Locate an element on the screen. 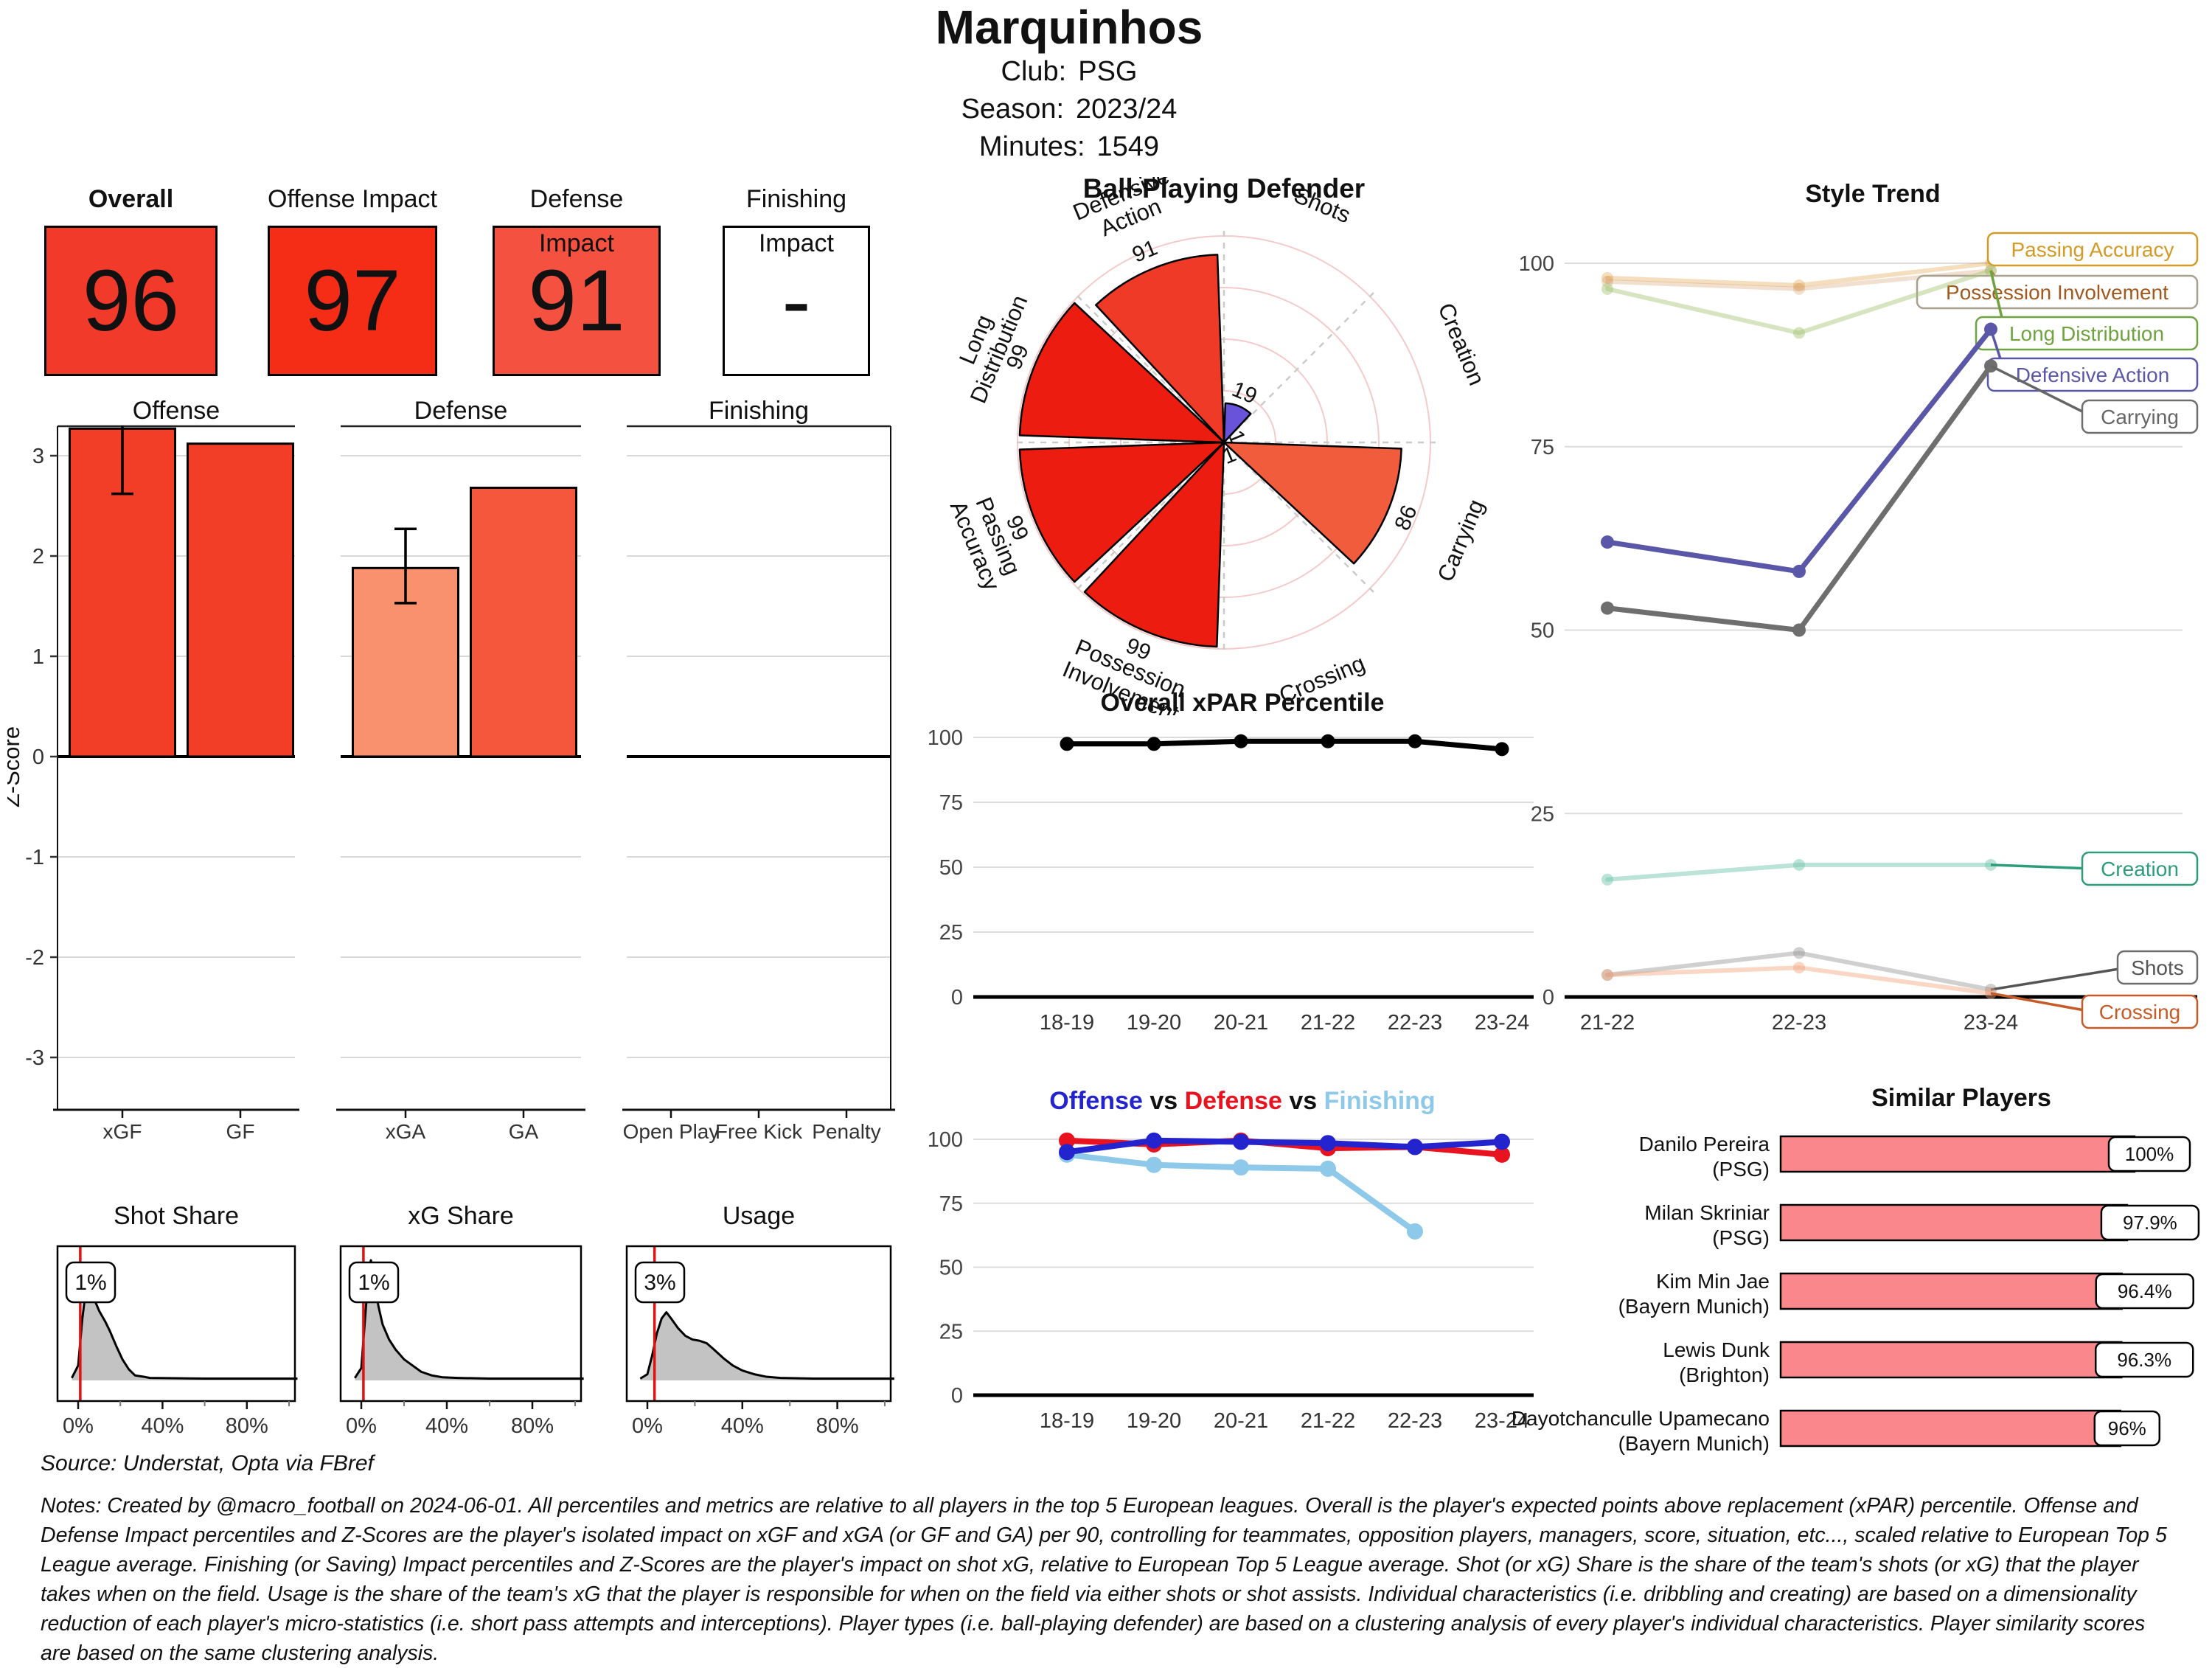 The height and width of the screenshot is (1668, 2212). y-tick-label: 0 is located at coordinates (38, 757).